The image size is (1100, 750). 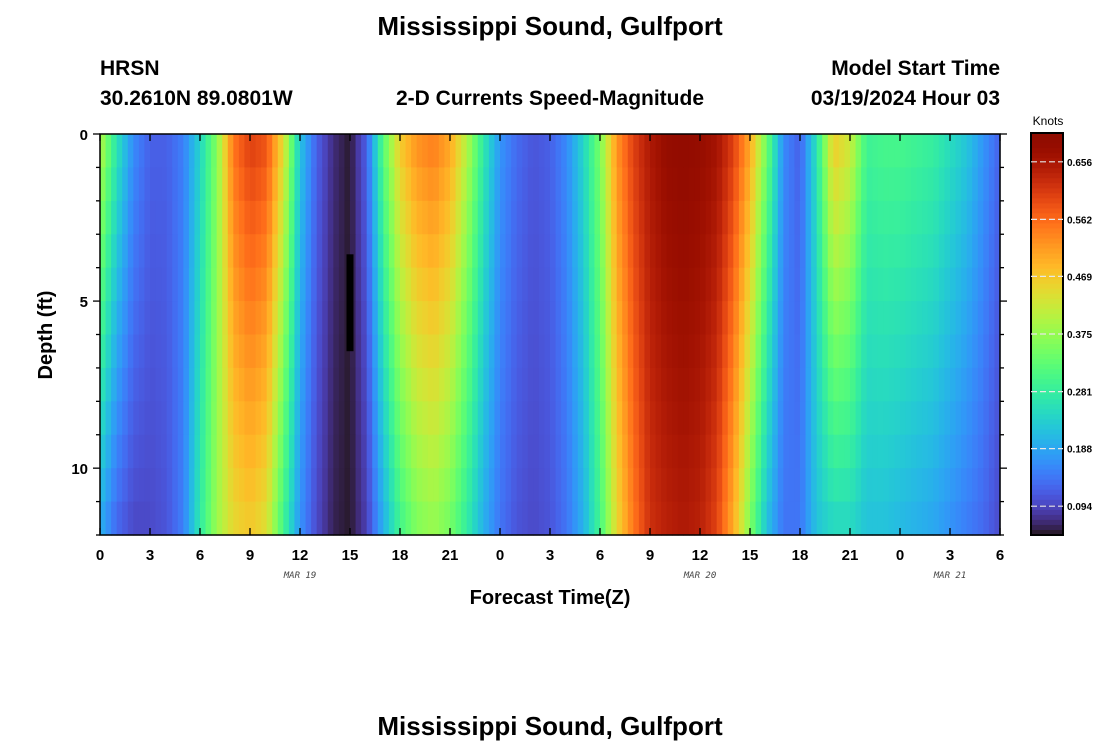 What do you see at coordinates (650, 555) in the screenshot?
I see `x-tick-label: 9` at bounding box center [650, 555].